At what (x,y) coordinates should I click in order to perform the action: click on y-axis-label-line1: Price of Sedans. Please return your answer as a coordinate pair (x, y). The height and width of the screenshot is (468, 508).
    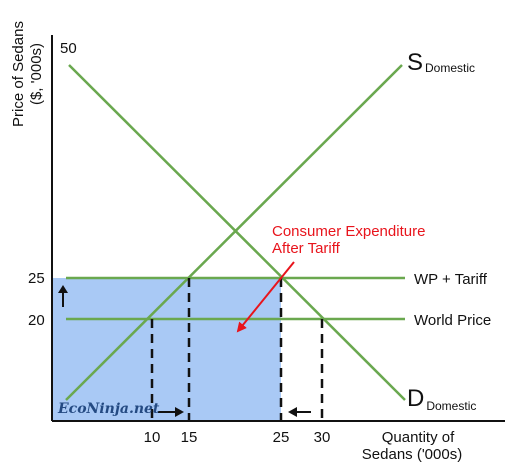
    Looking at the image, I should click on (18, 74).